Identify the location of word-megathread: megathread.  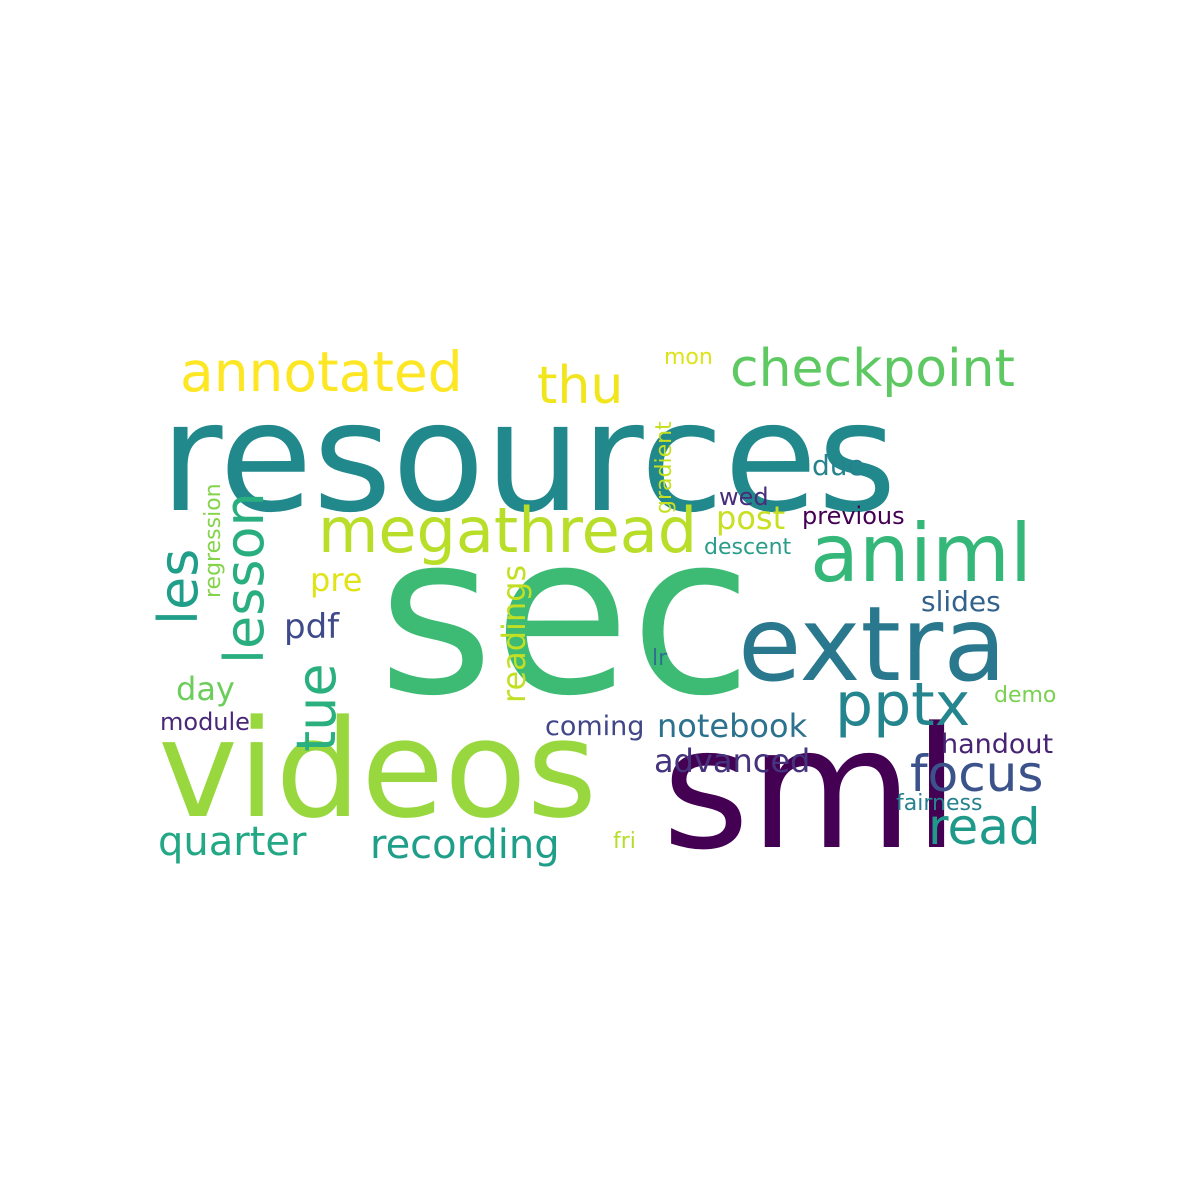
(508, 530).